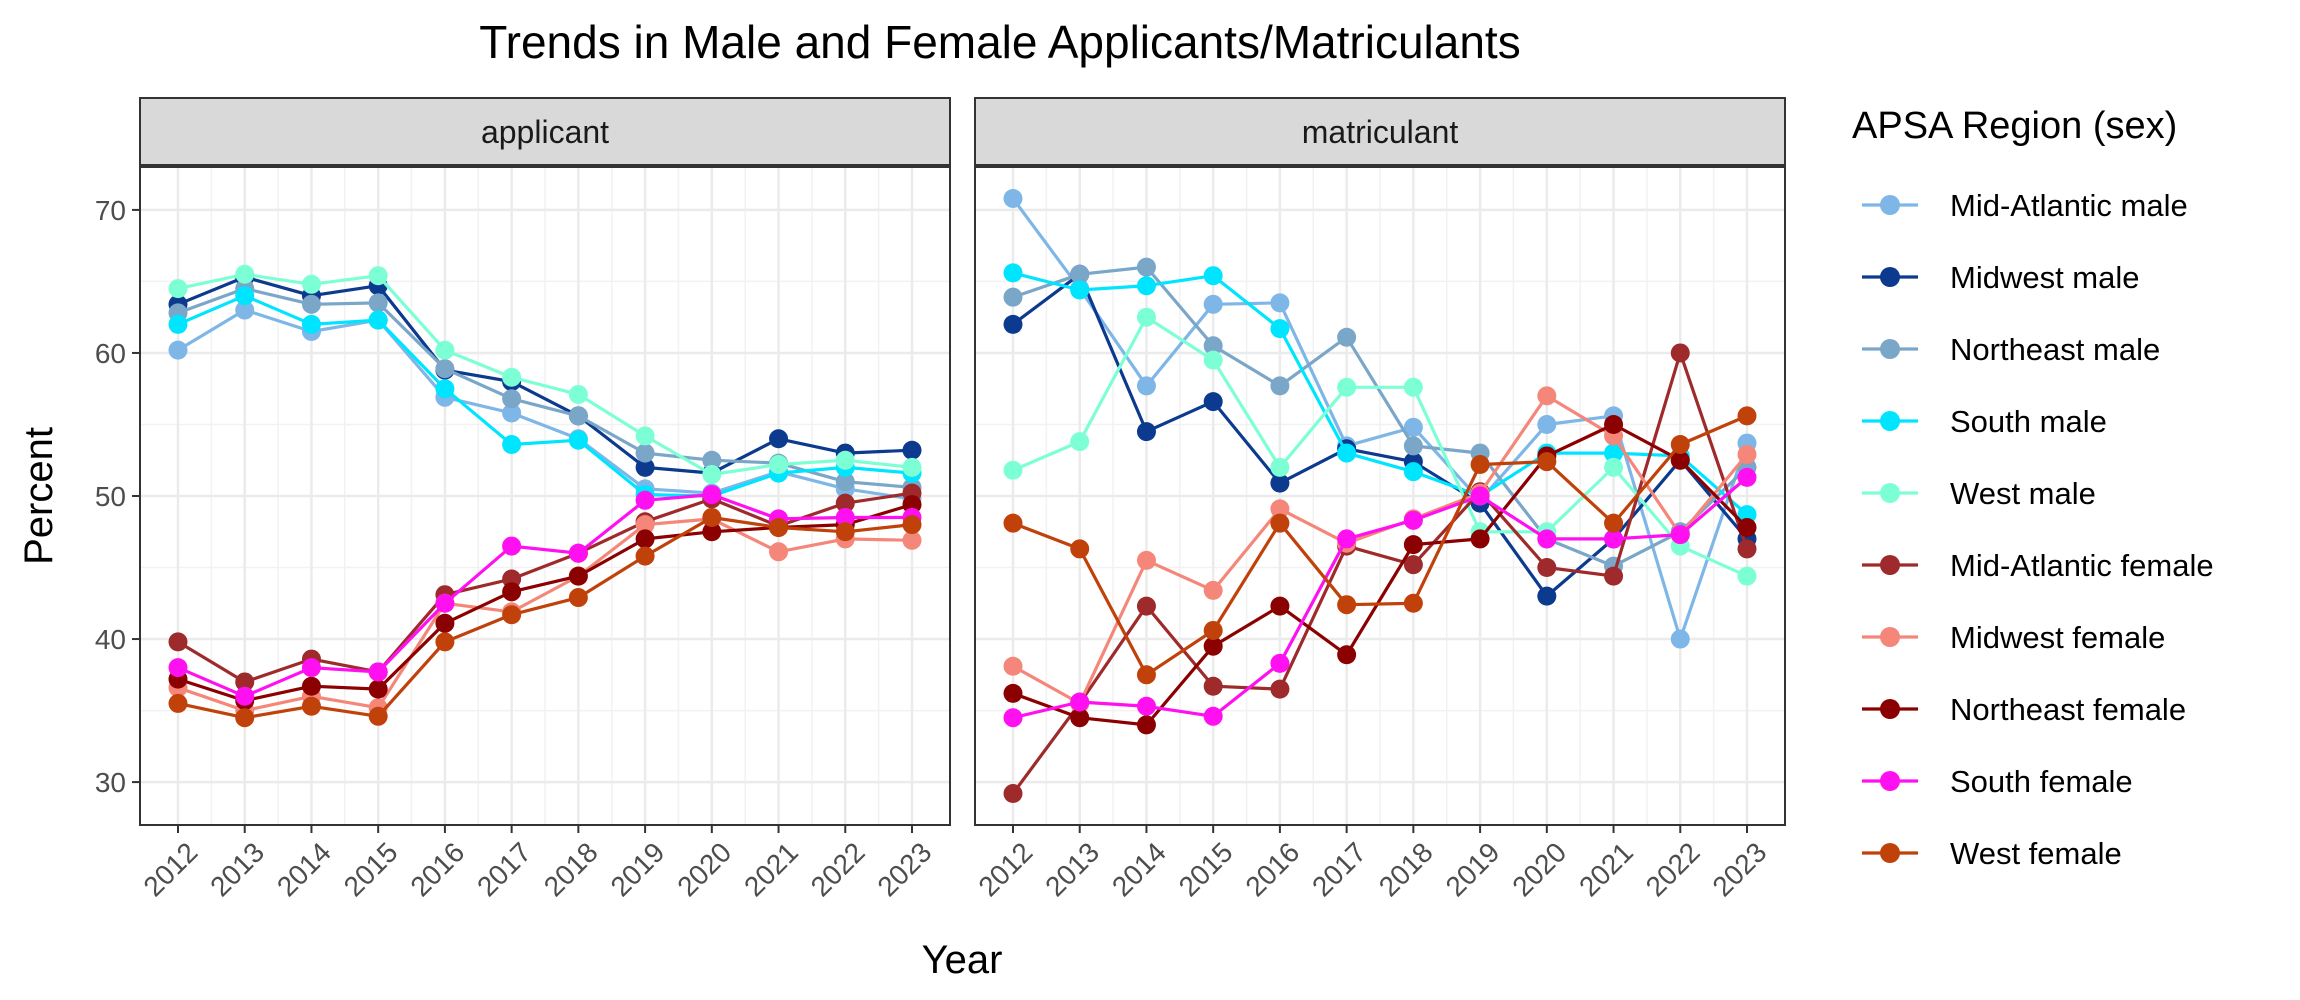  What do you see at coordinates (712, 460) in the screenshot?
I see `applicant-series-northeast-male-point-2020` at bounding box center [712, 460].